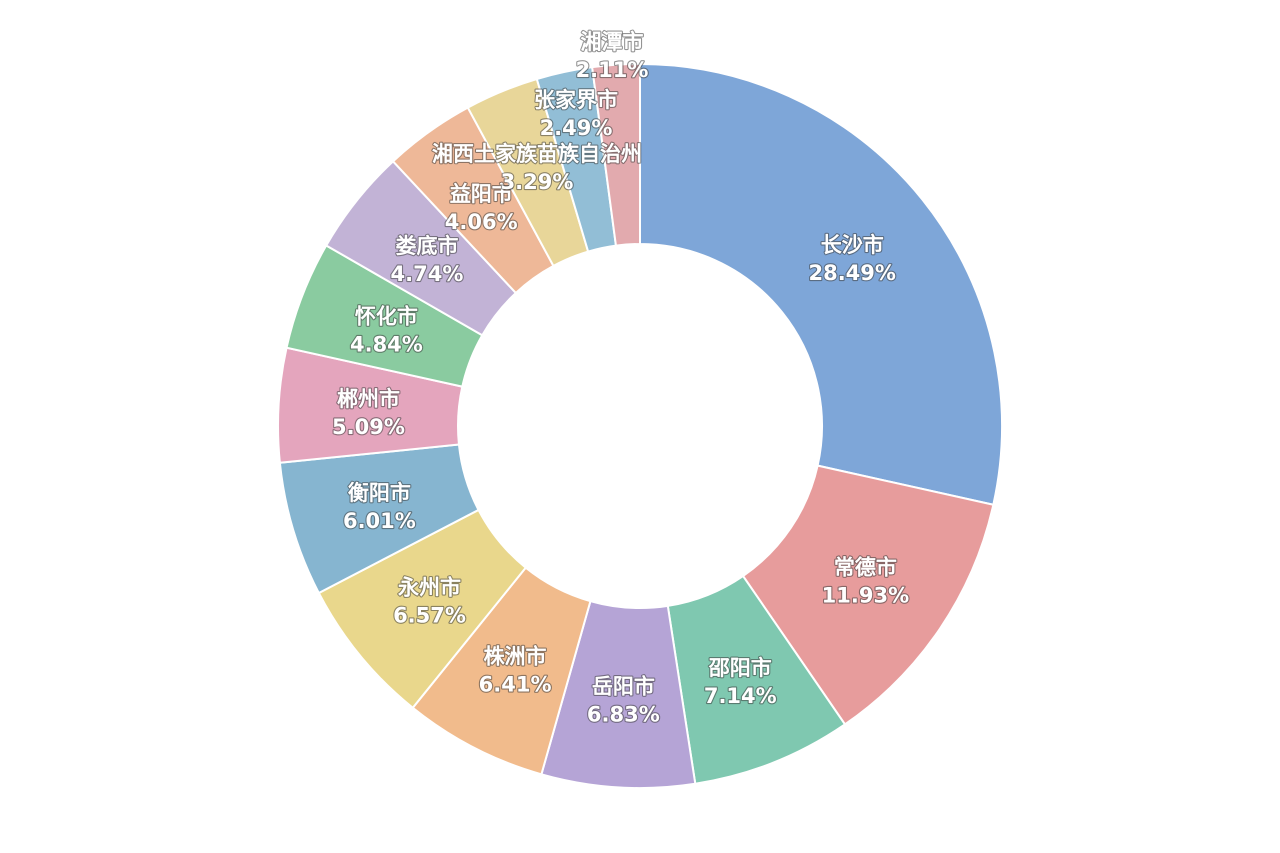 Image resolution: width=1280 pixels, height=853 pixels. Describe the element at coordinates (379, 507) in the screenshot. I see `slice-label: 衡阳市 6.01%` at that location.